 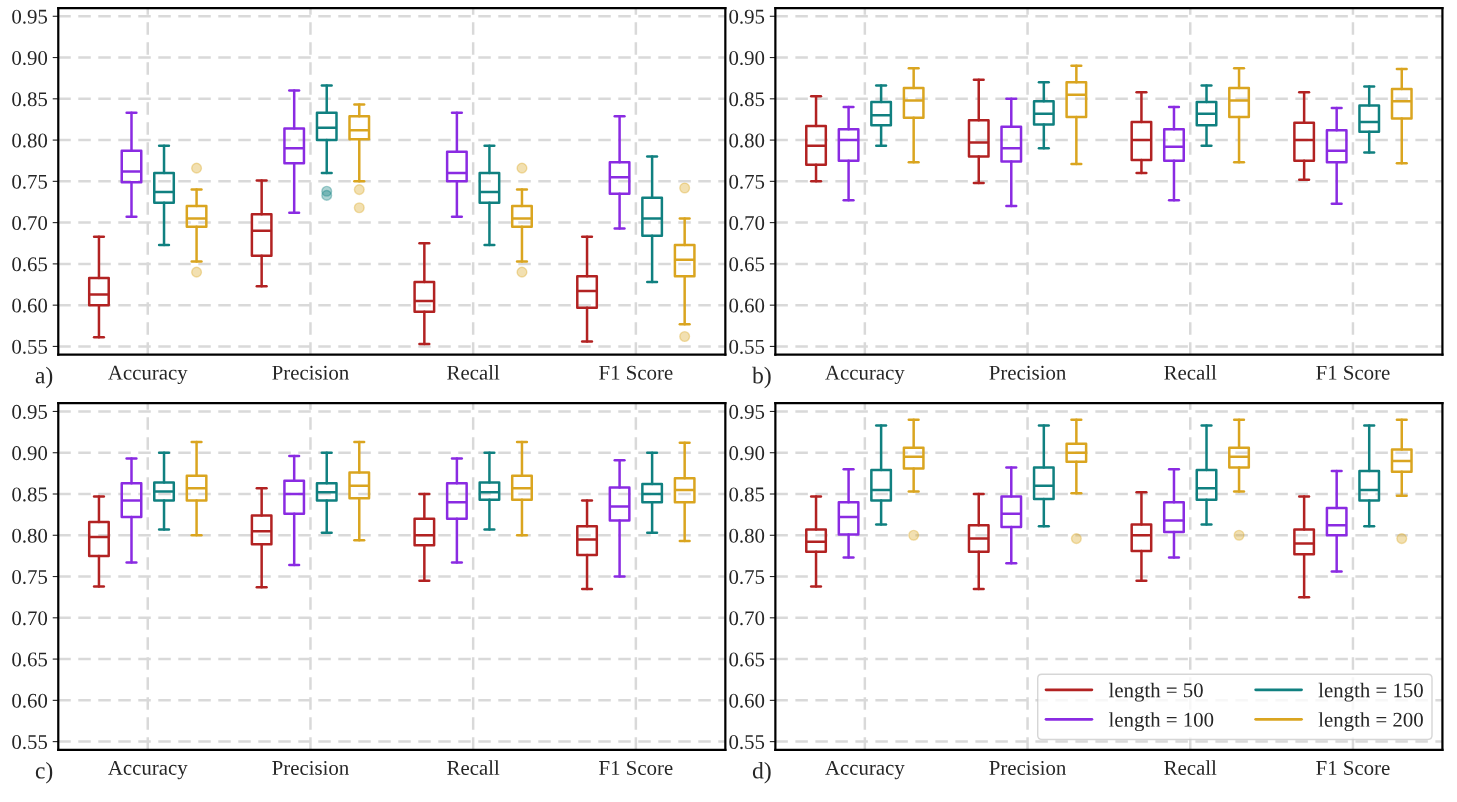 What do you see at coordinates (44, 773) in the screenshot?
I see `text: c)` at bounding box center [44, 773].